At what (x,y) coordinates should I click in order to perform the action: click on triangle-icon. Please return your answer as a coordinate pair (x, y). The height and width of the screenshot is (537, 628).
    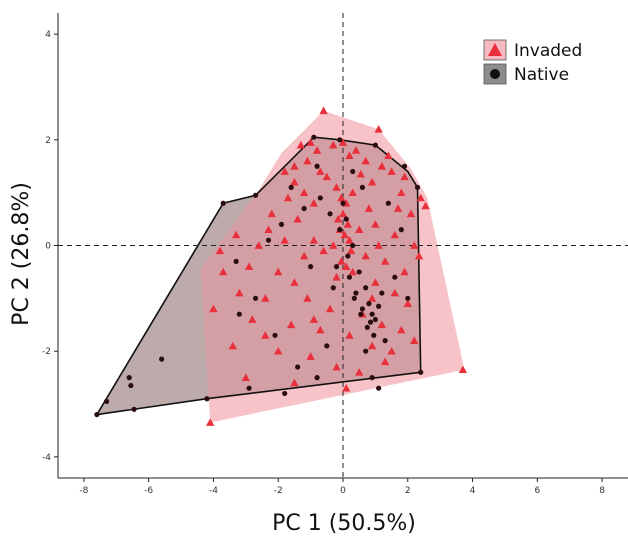
    Looking at the image, I should click on (495, 49).